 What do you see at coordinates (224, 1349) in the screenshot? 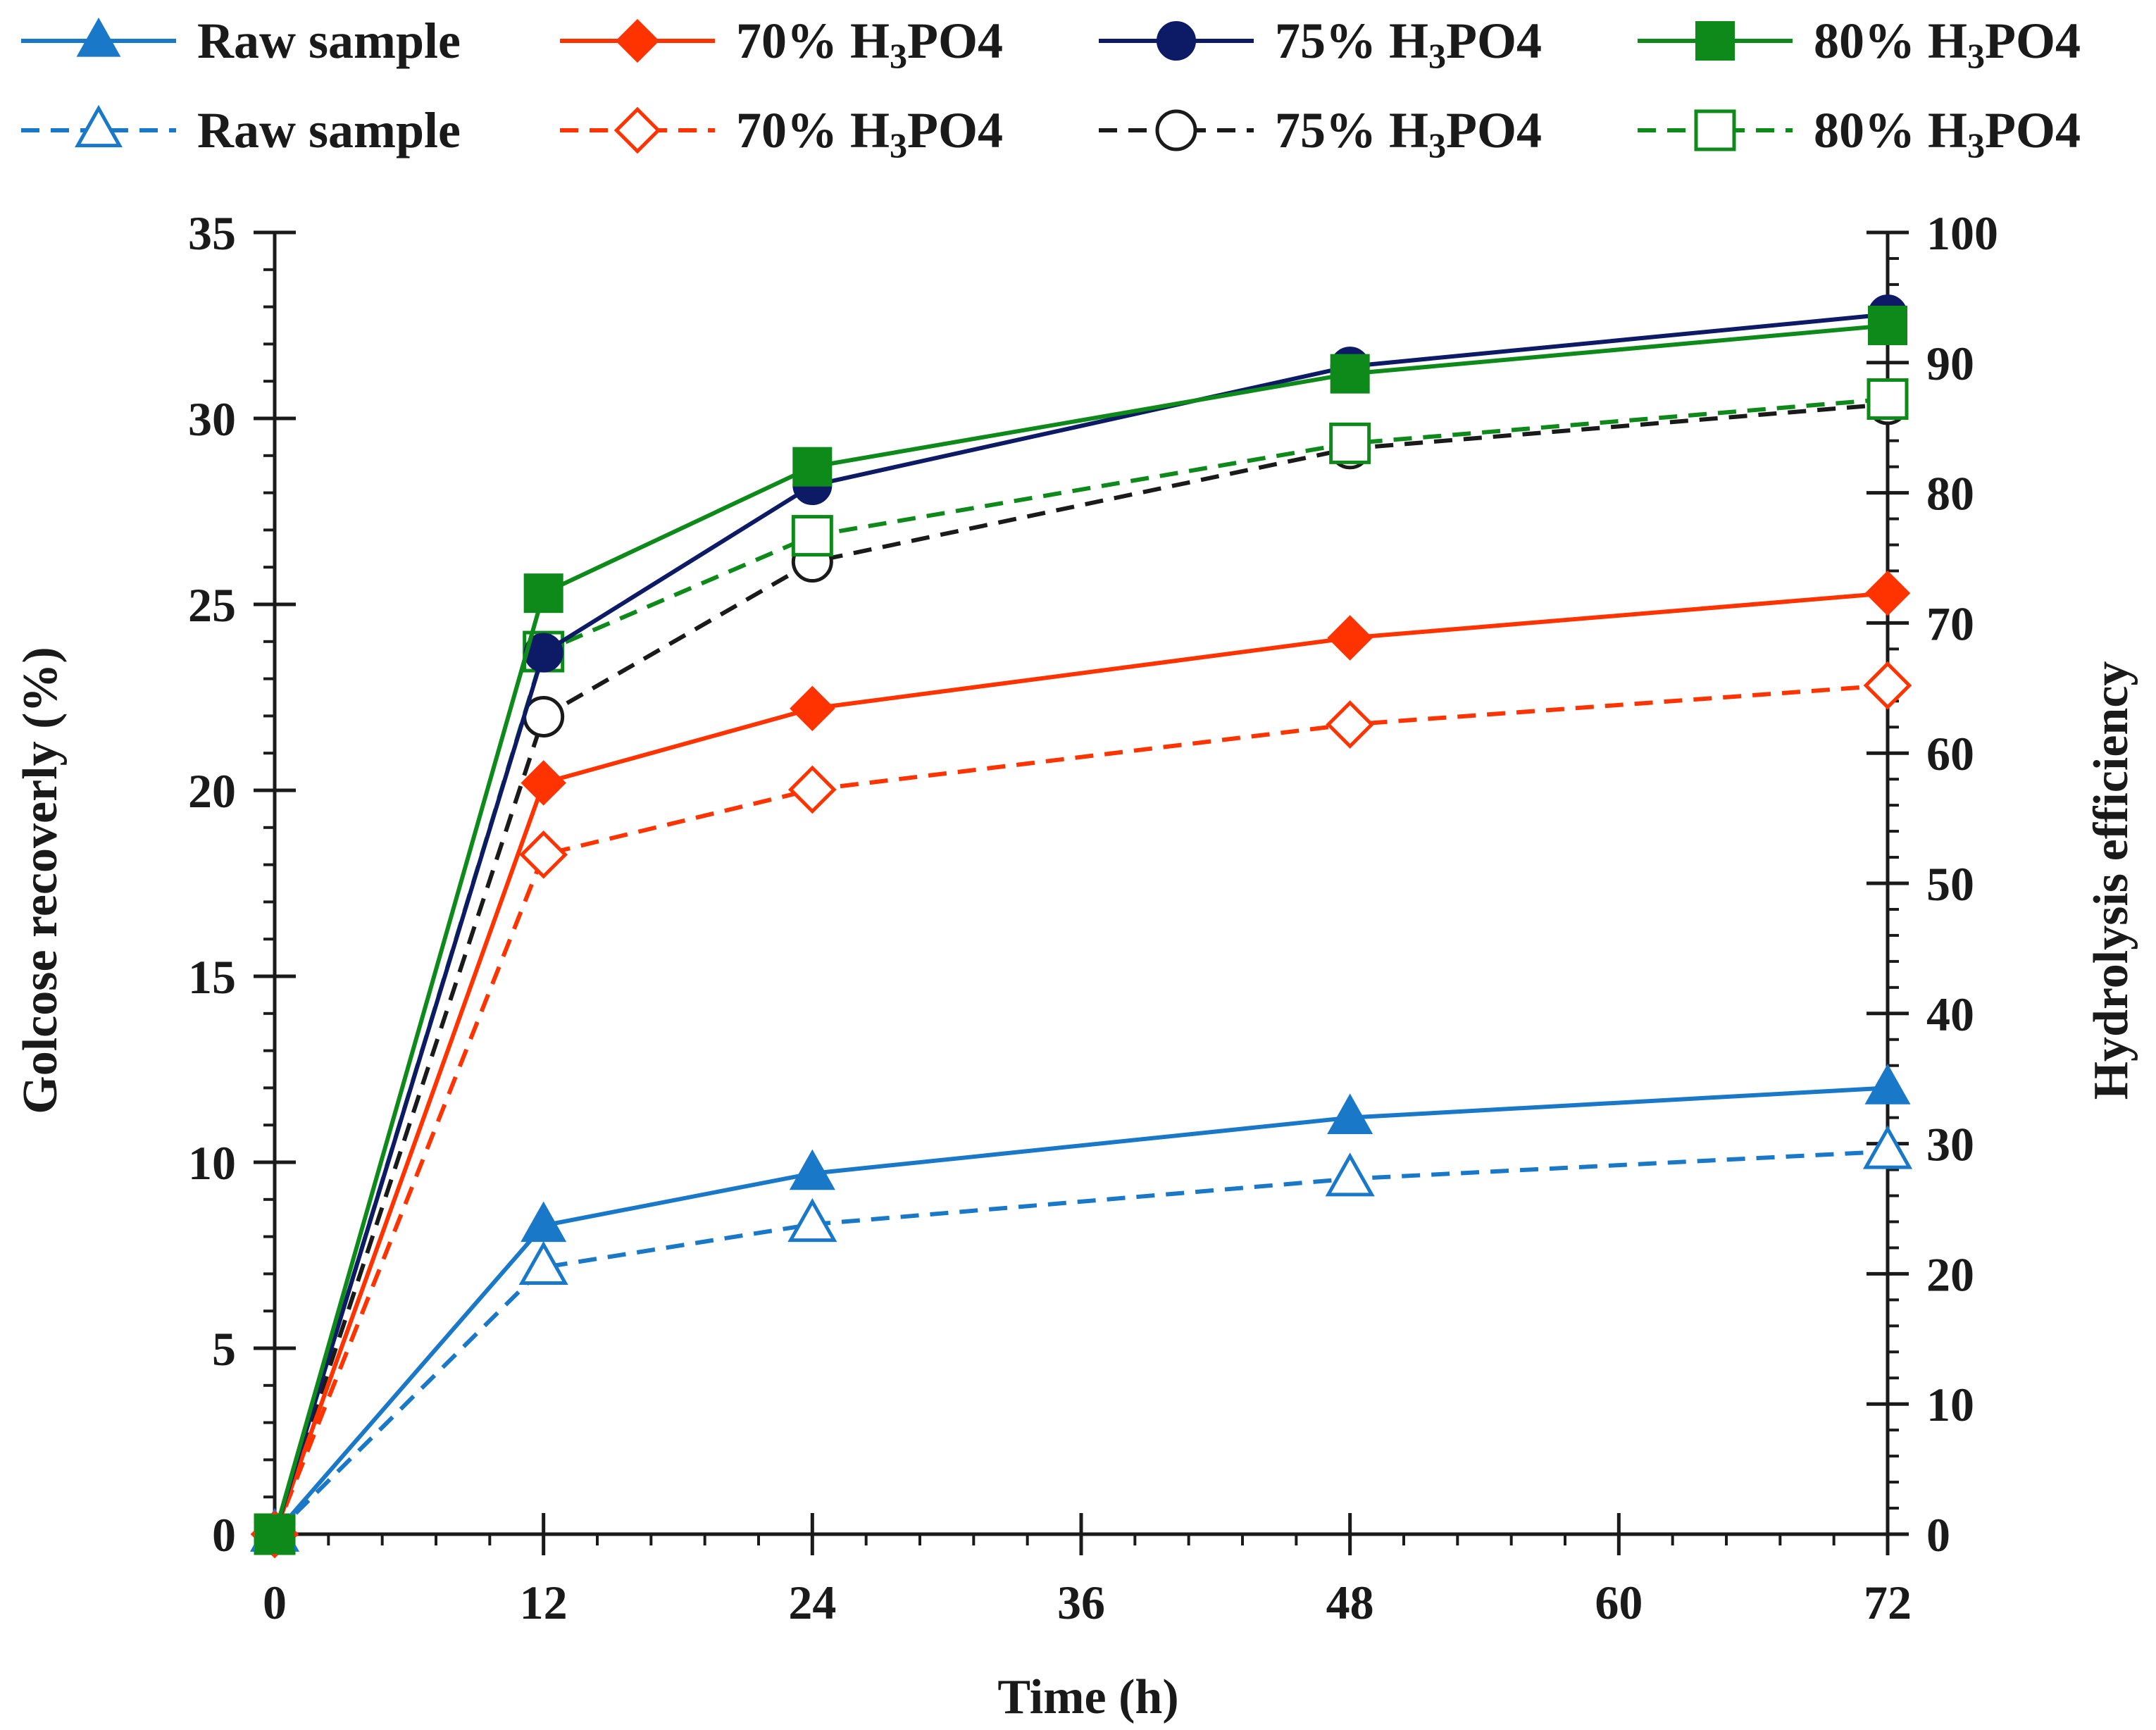
I see `y-tick-label: 5` at bounding box center [224, 1349].